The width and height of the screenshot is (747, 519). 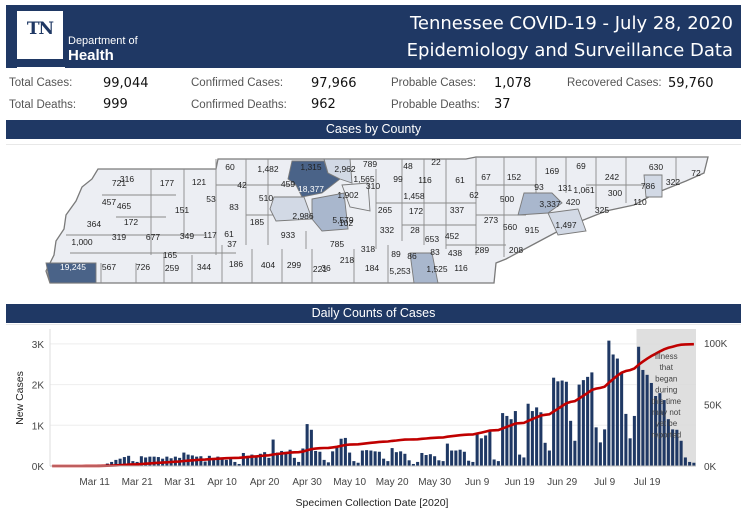 What do you see at coordinates (425, 180) in the screenshot?
I see `county-label: 116` at bounding box center [425, 180].